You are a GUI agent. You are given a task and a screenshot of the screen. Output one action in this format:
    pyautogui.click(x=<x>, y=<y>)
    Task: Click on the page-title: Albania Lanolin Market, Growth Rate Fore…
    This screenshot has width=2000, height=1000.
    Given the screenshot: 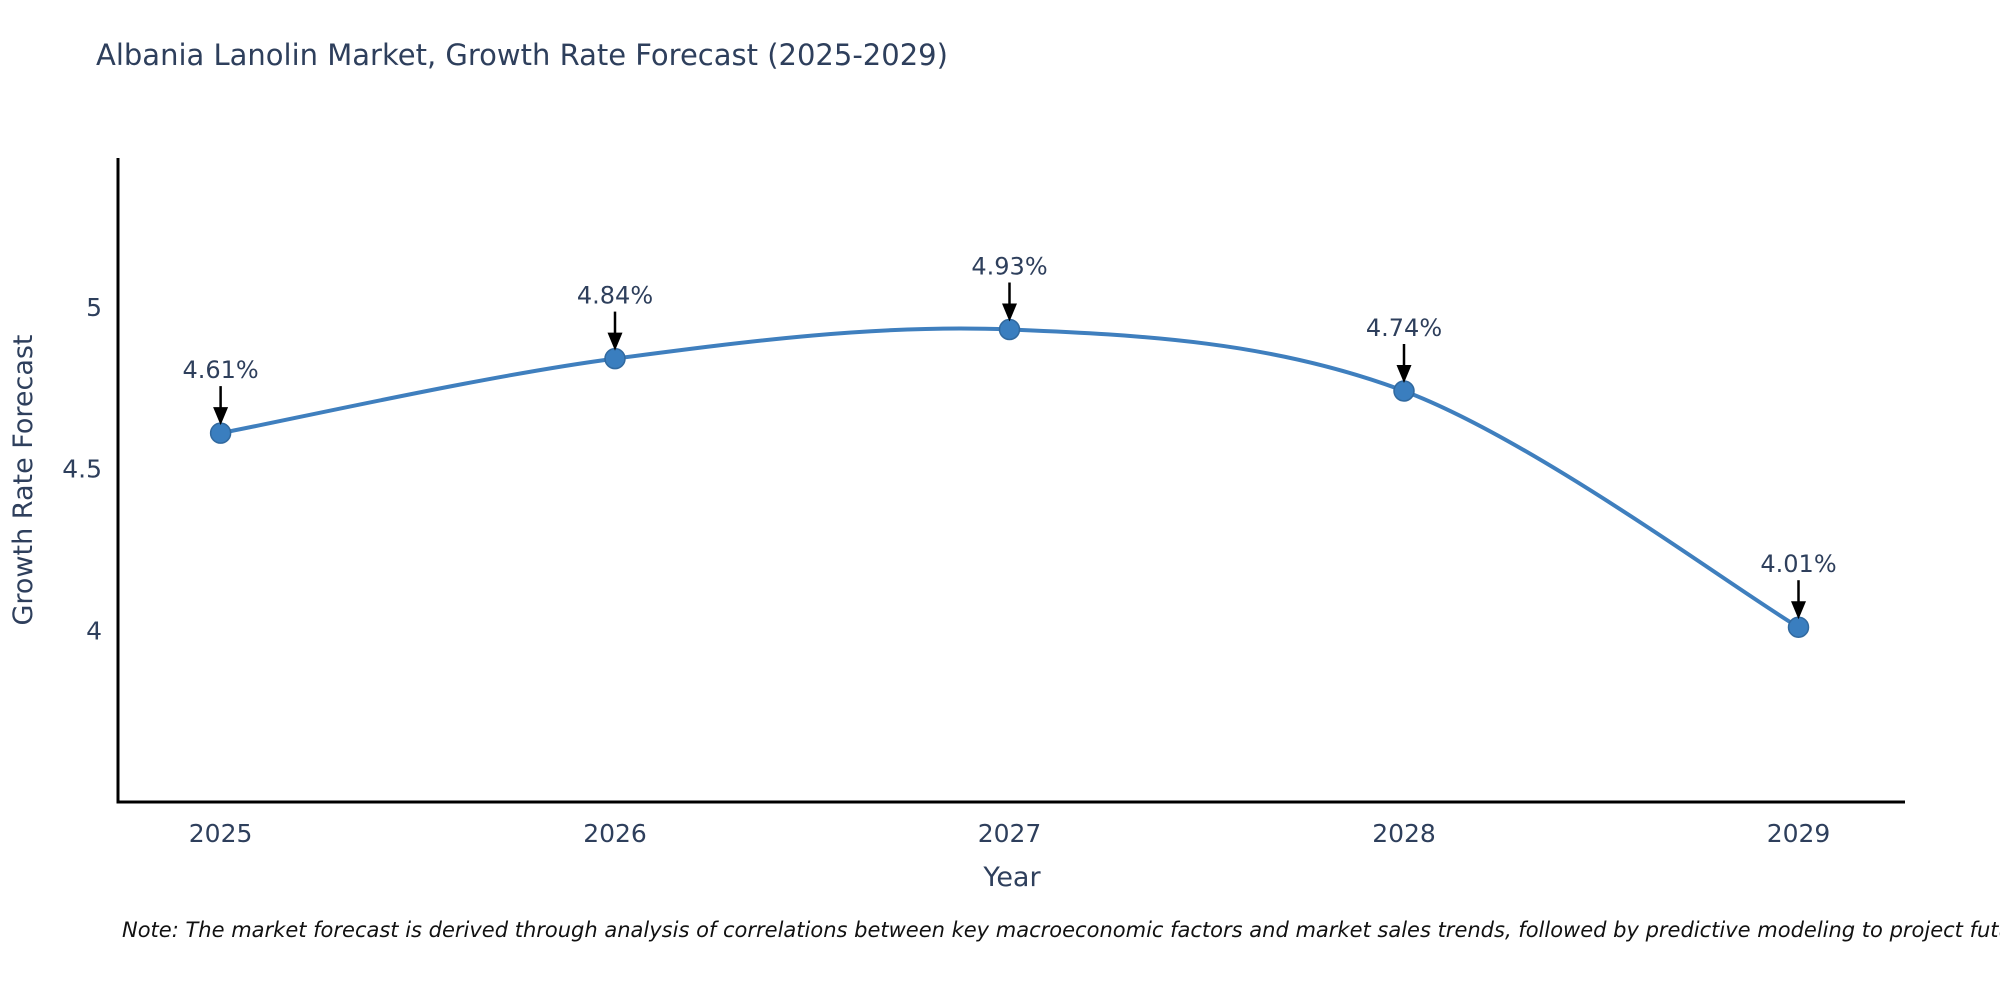 What is the action you would take?
    pyautogui.click(x=522, y=55)
    